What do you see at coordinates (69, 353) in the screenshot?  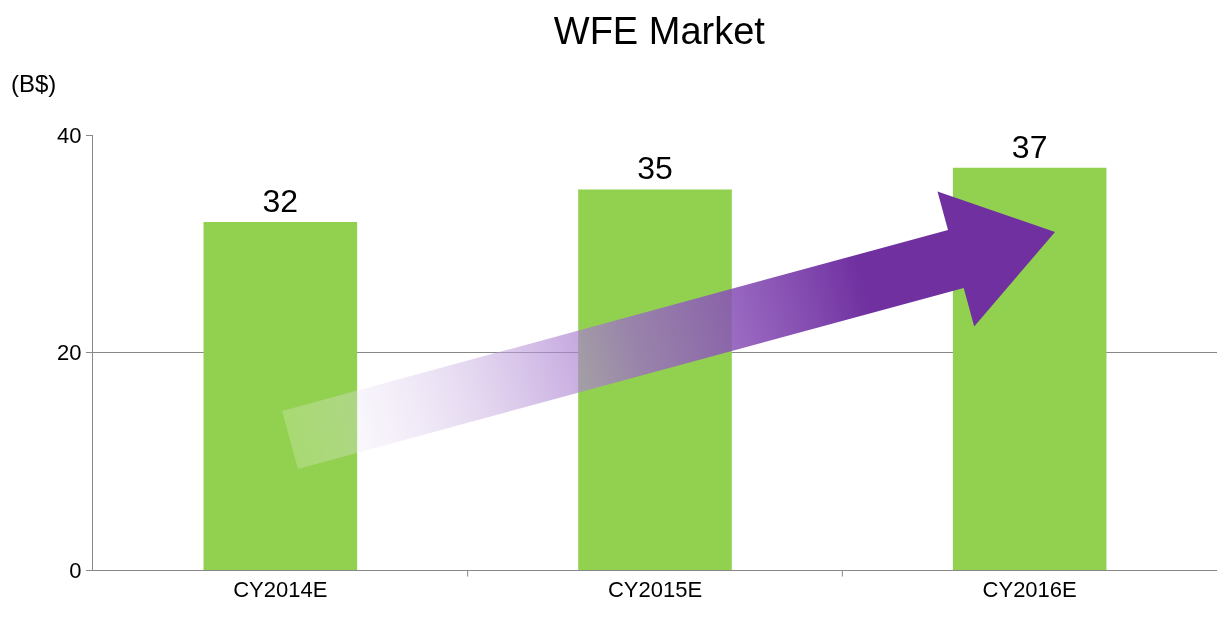 I see `y-tick-label: 20` at bounding box center [69, 353].